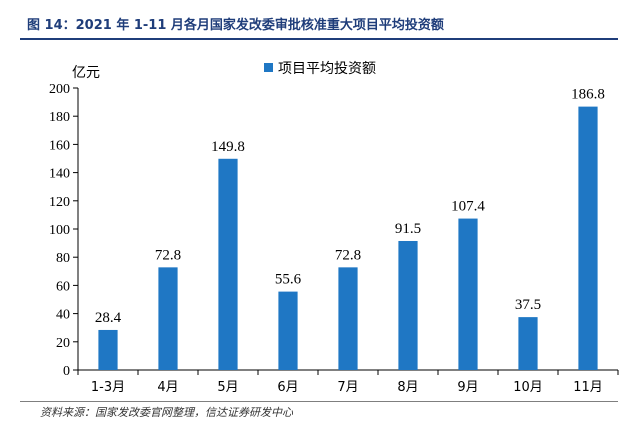 Image resolution: width=633 pixels, height=432 pixels. I want to click on y-tick-label: 120, so click(59, 202).